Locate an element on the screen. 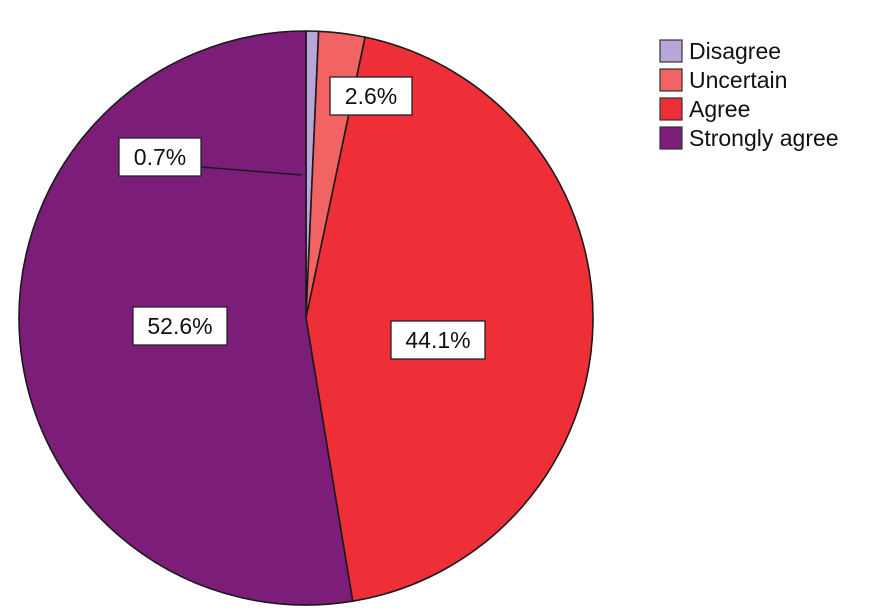 This screenshot has width=885, height=613. data-label-disagree: 0.7% is located at coordinates (160, 157).